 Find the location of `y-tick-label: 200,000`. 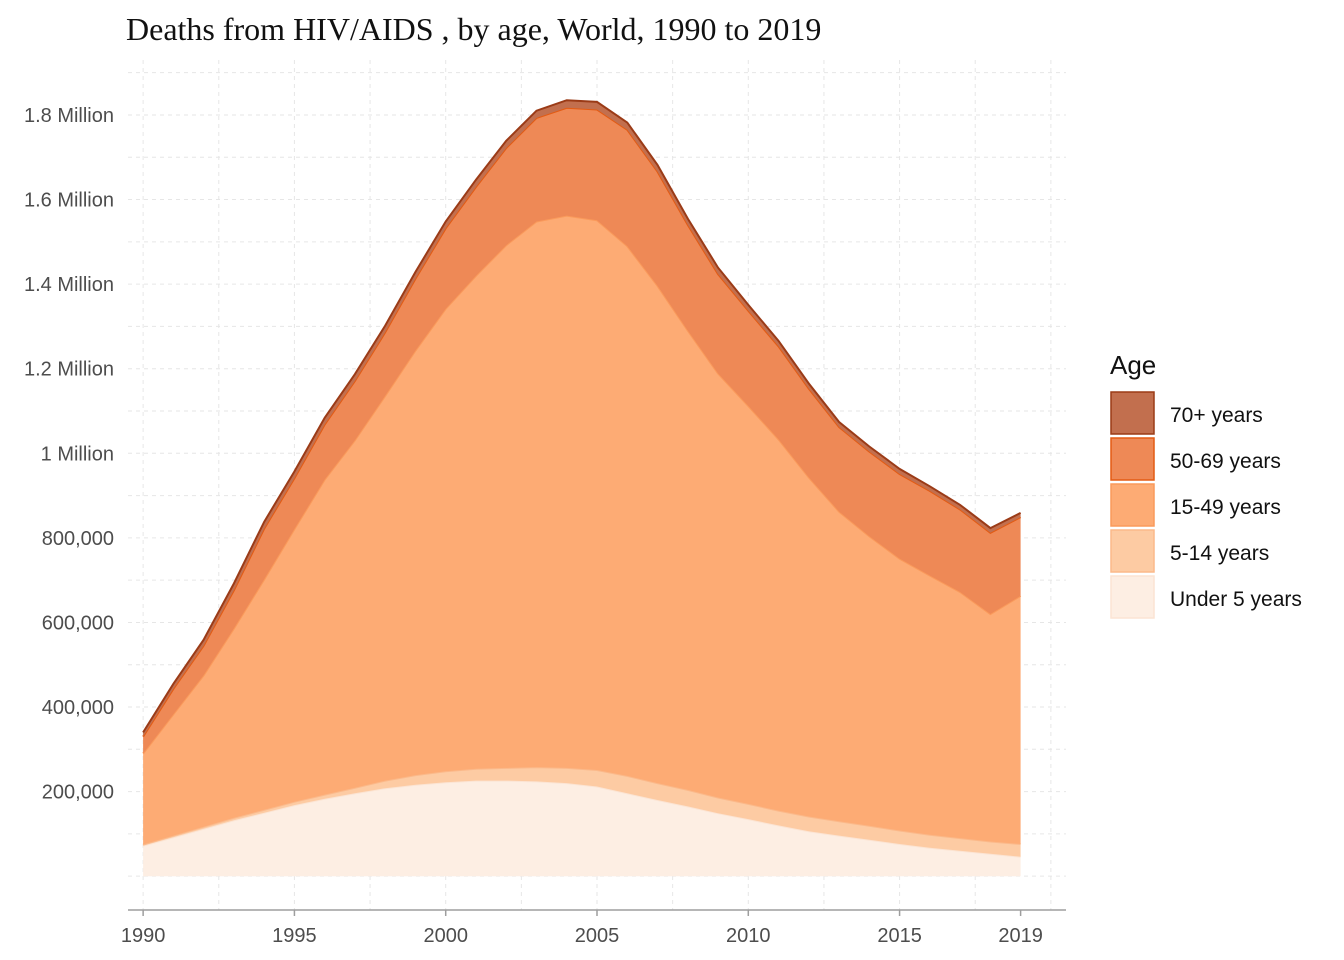

y-tick-label: 200,000 is located at coordinates (78, 793).